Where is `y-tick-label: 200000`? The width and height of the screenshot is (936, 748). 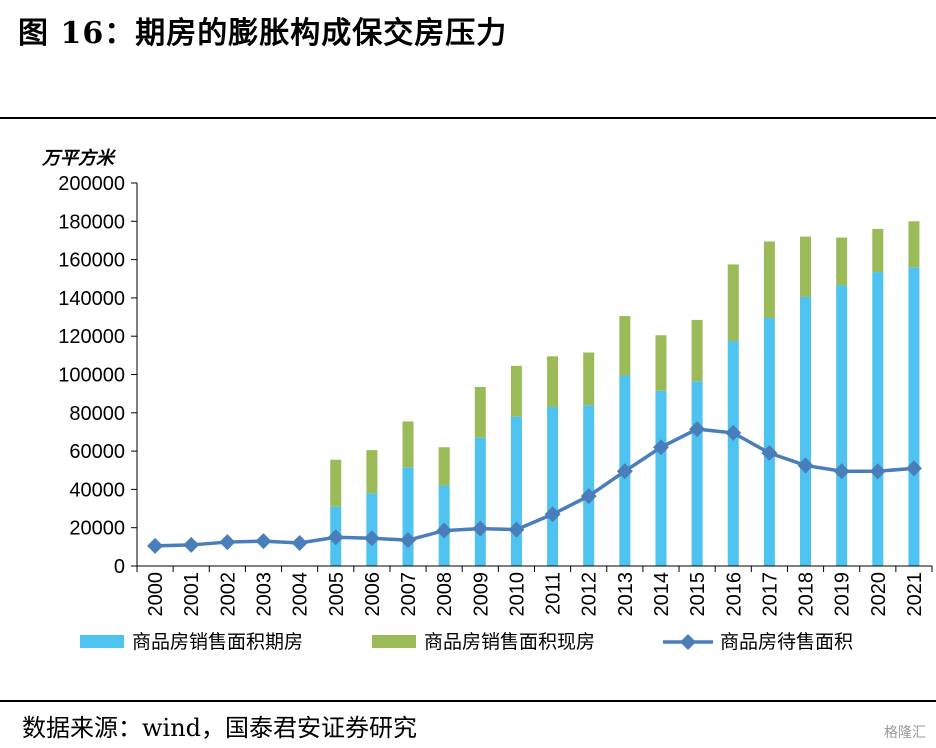 y-tick-label: 200000 is located at coordinates (91, 184).